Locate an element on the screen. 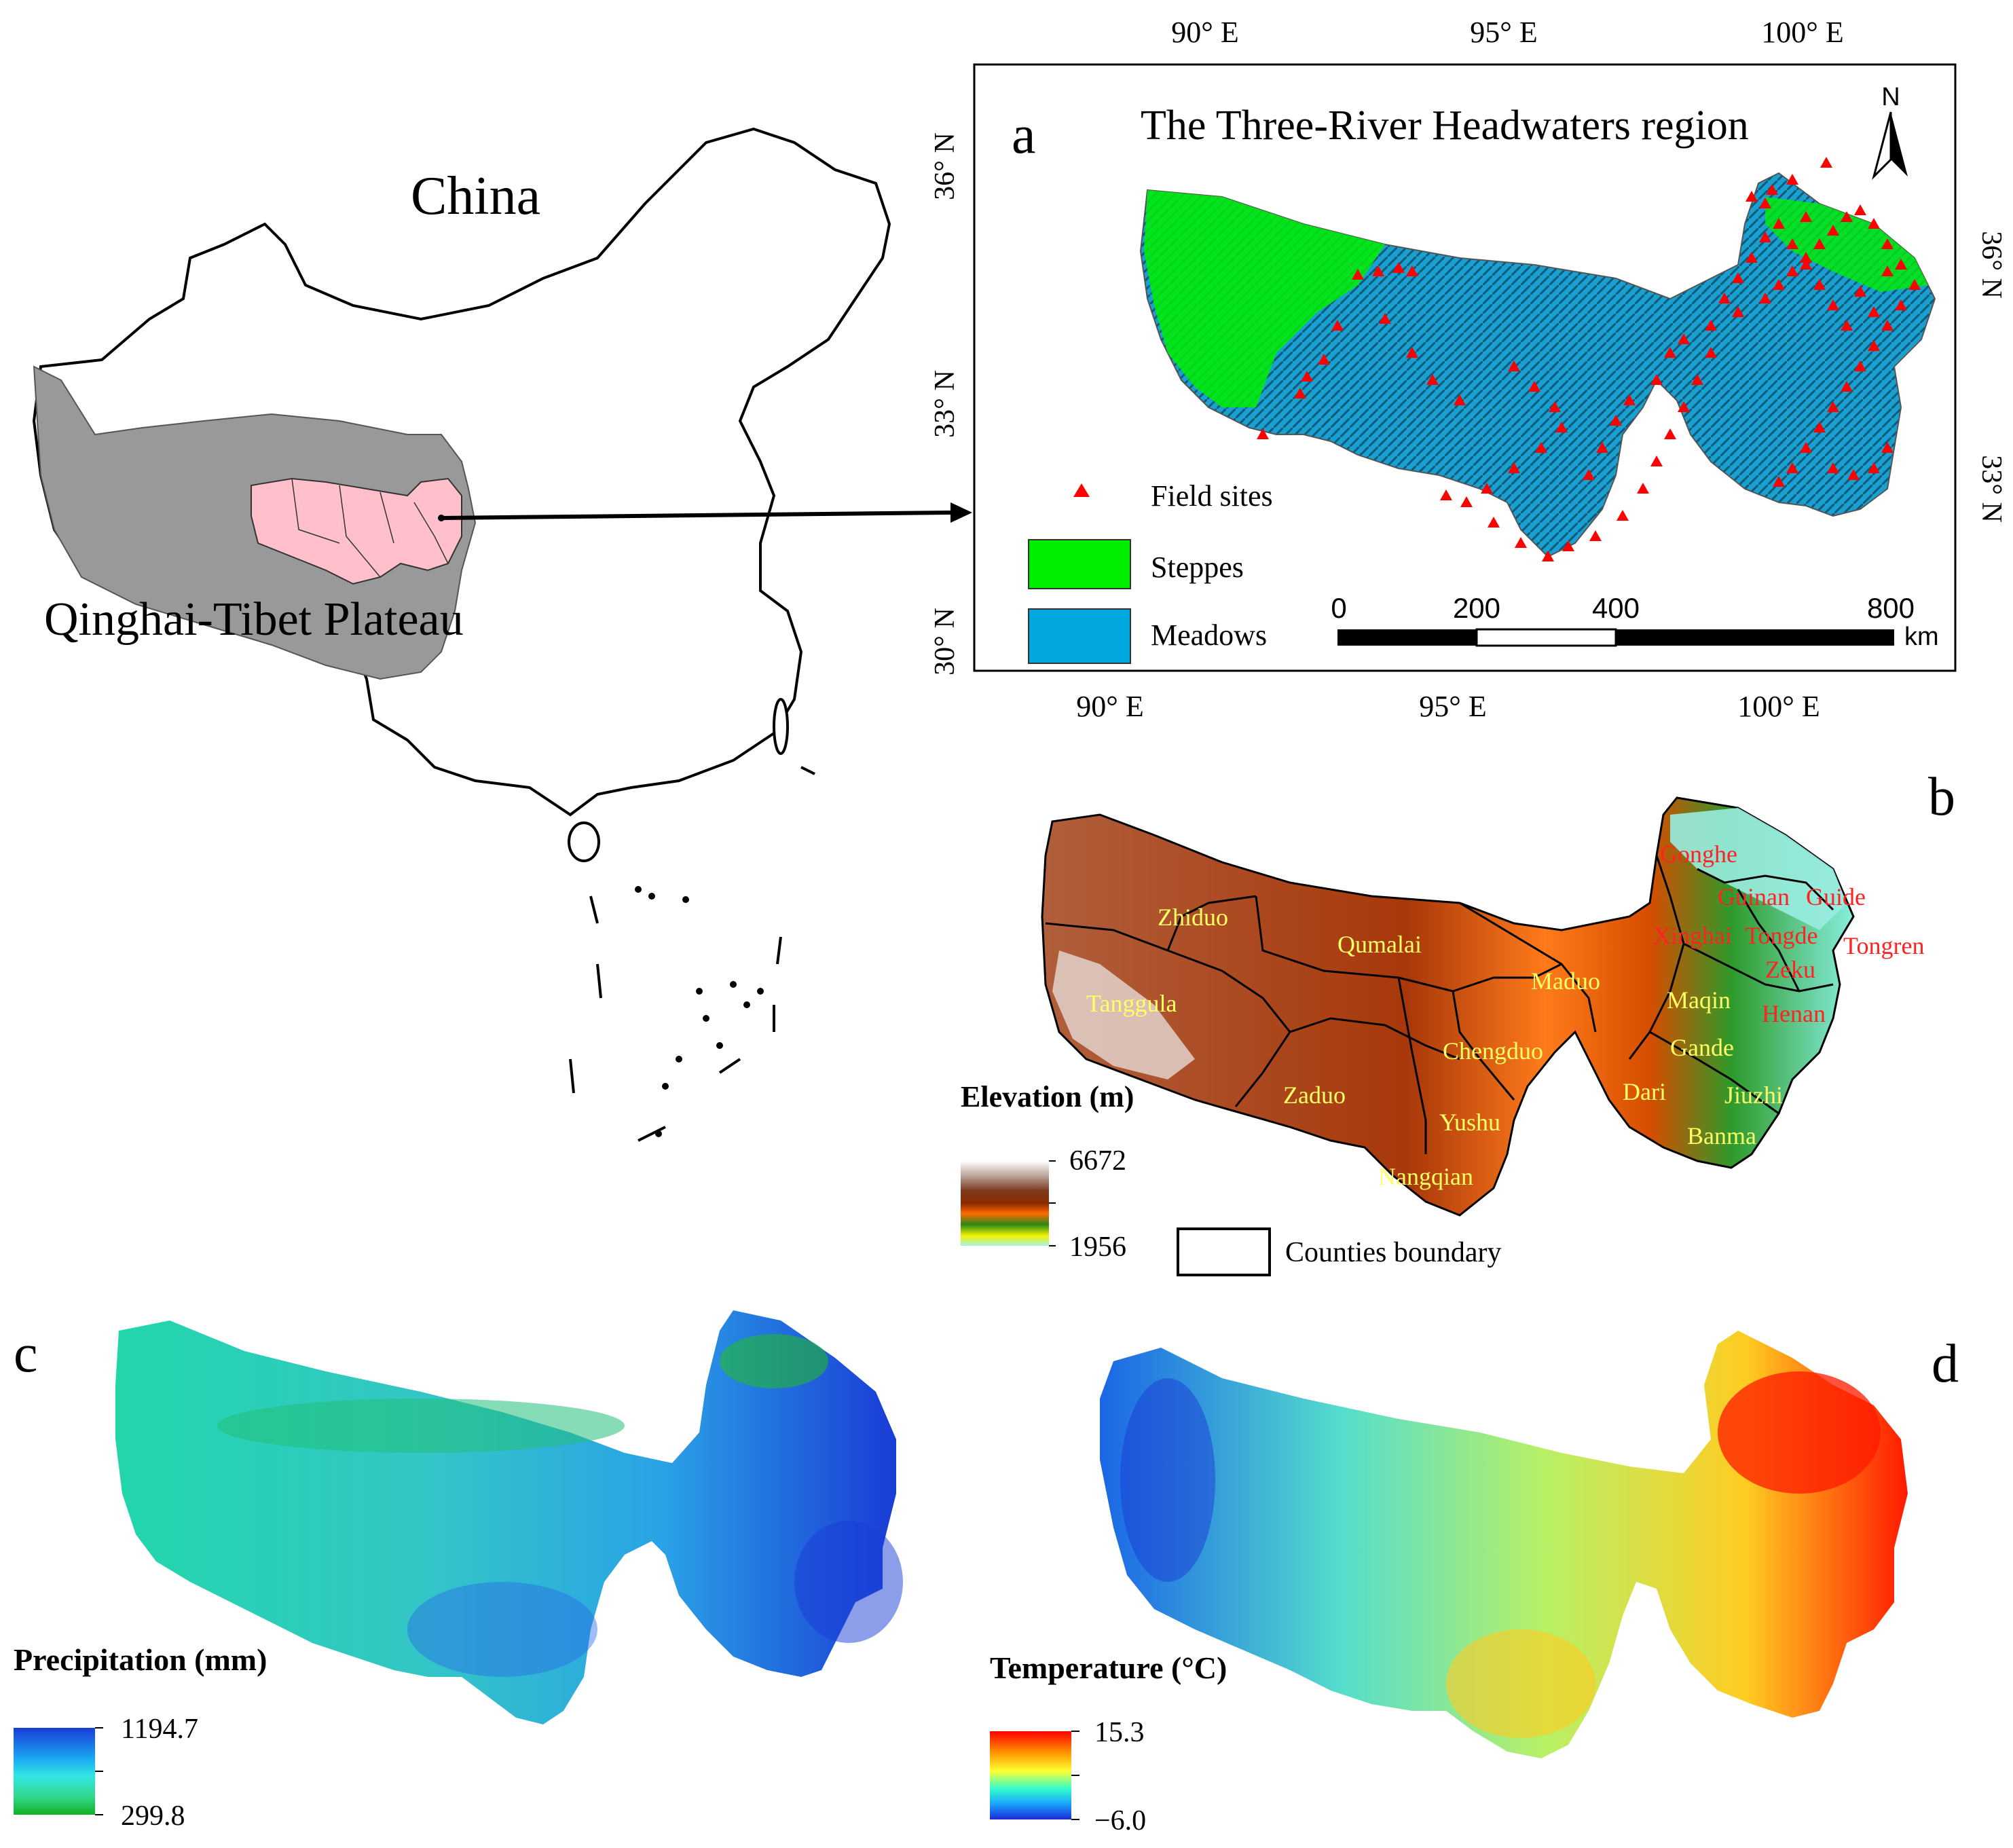  china-label: China is located at coordinates (475, 196).